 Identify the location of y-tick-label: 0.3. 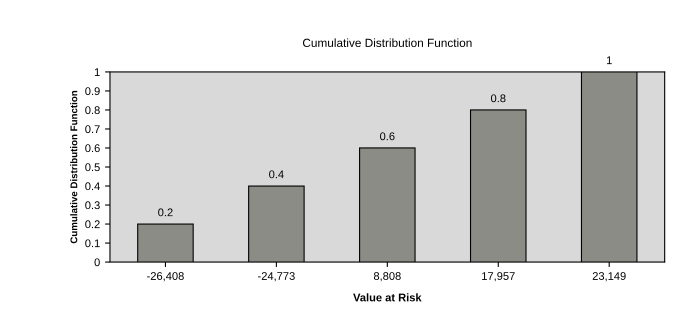
(92, 205).